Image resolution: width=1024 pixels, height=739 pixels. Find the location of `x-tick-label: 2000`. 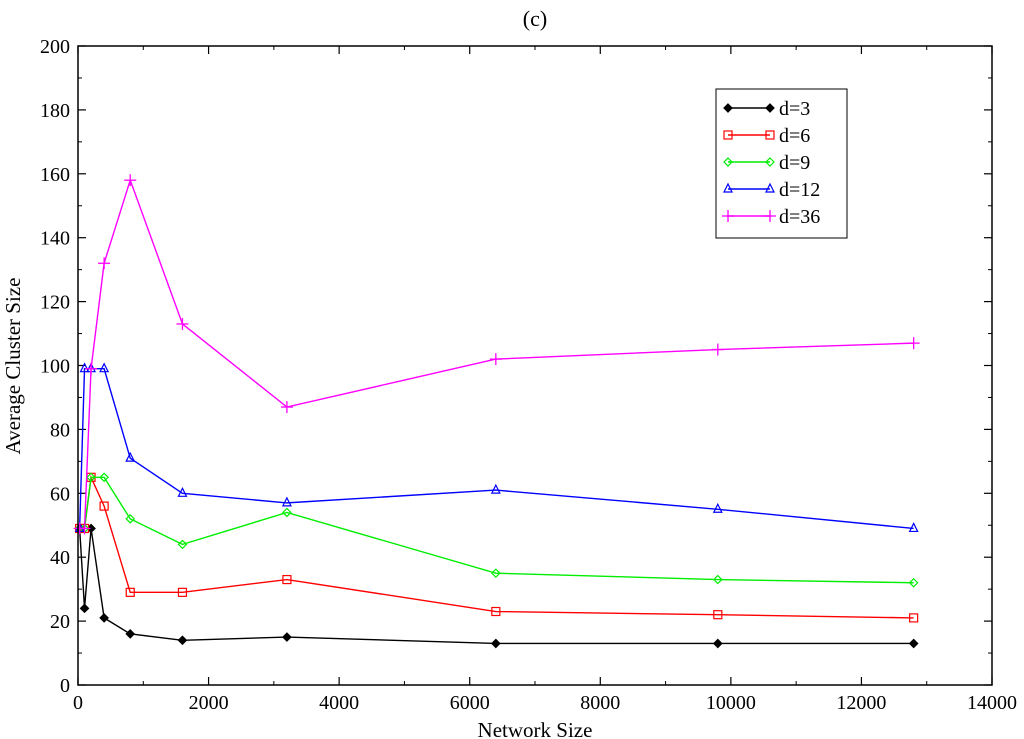

x-tick-label: 2000 is located at coordinates (209, 703).